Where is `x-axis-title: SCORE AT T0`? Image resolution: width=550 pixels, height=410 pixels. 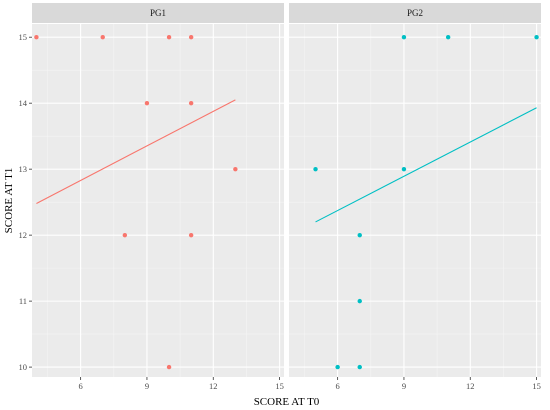
x-axis-title: SCORE AT T0 is located at coordinates (287, 402).